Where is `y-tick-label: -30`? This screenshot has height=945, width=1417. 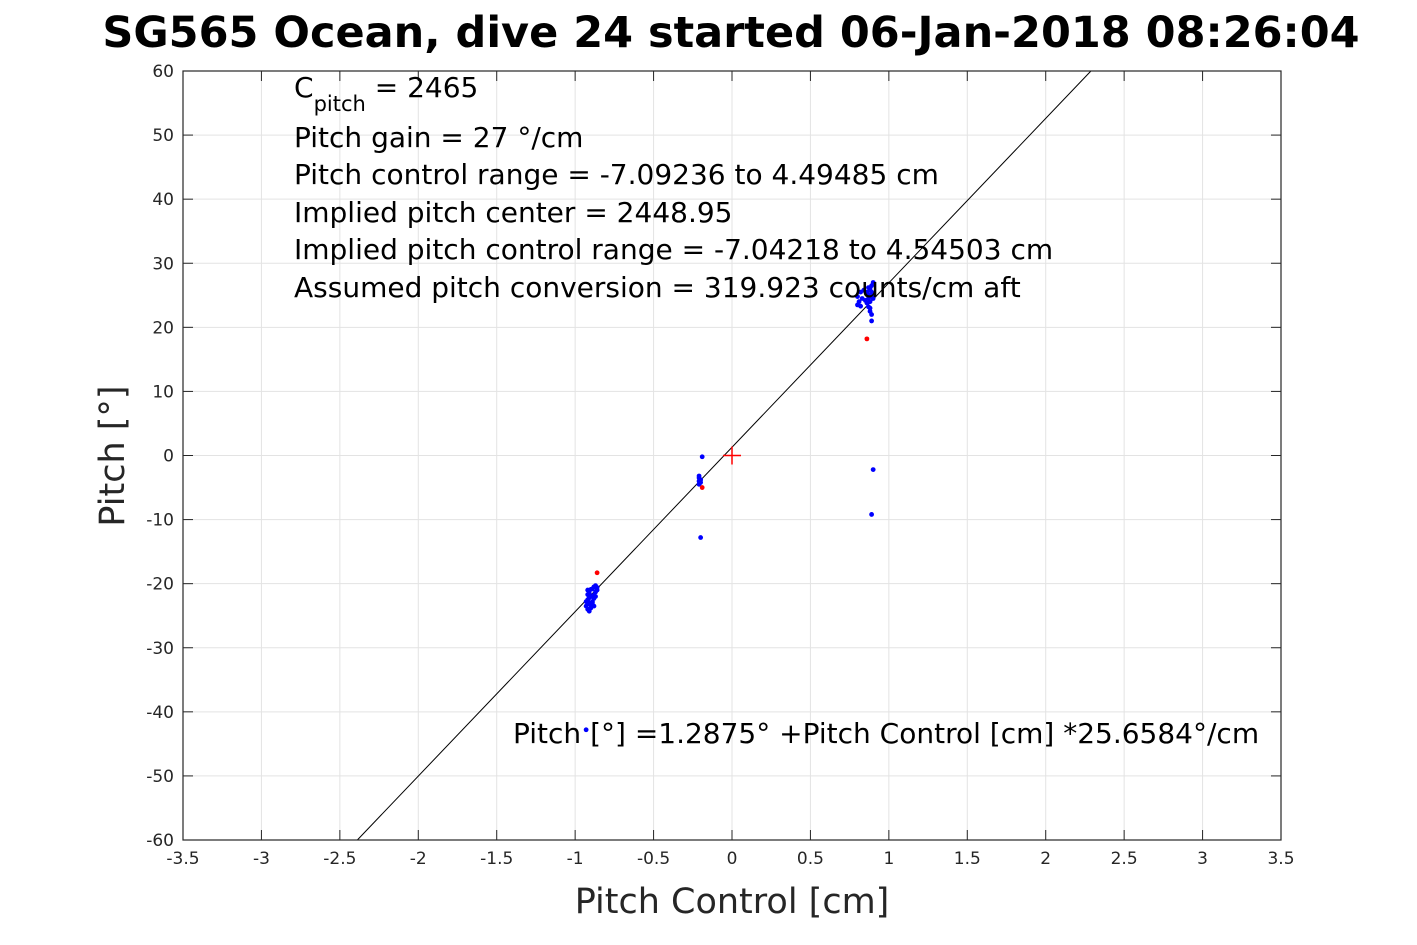 y-tick-label: -30 is located at coordinates (160, 649).